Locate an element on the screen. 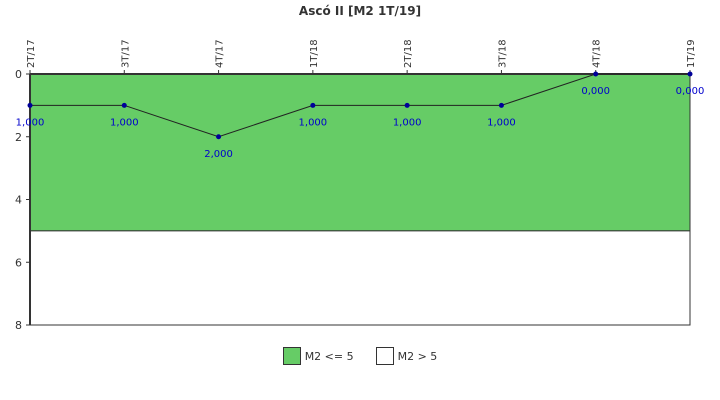  x-tick-label-5: 3T/18 is located at coordinates (502, 53).